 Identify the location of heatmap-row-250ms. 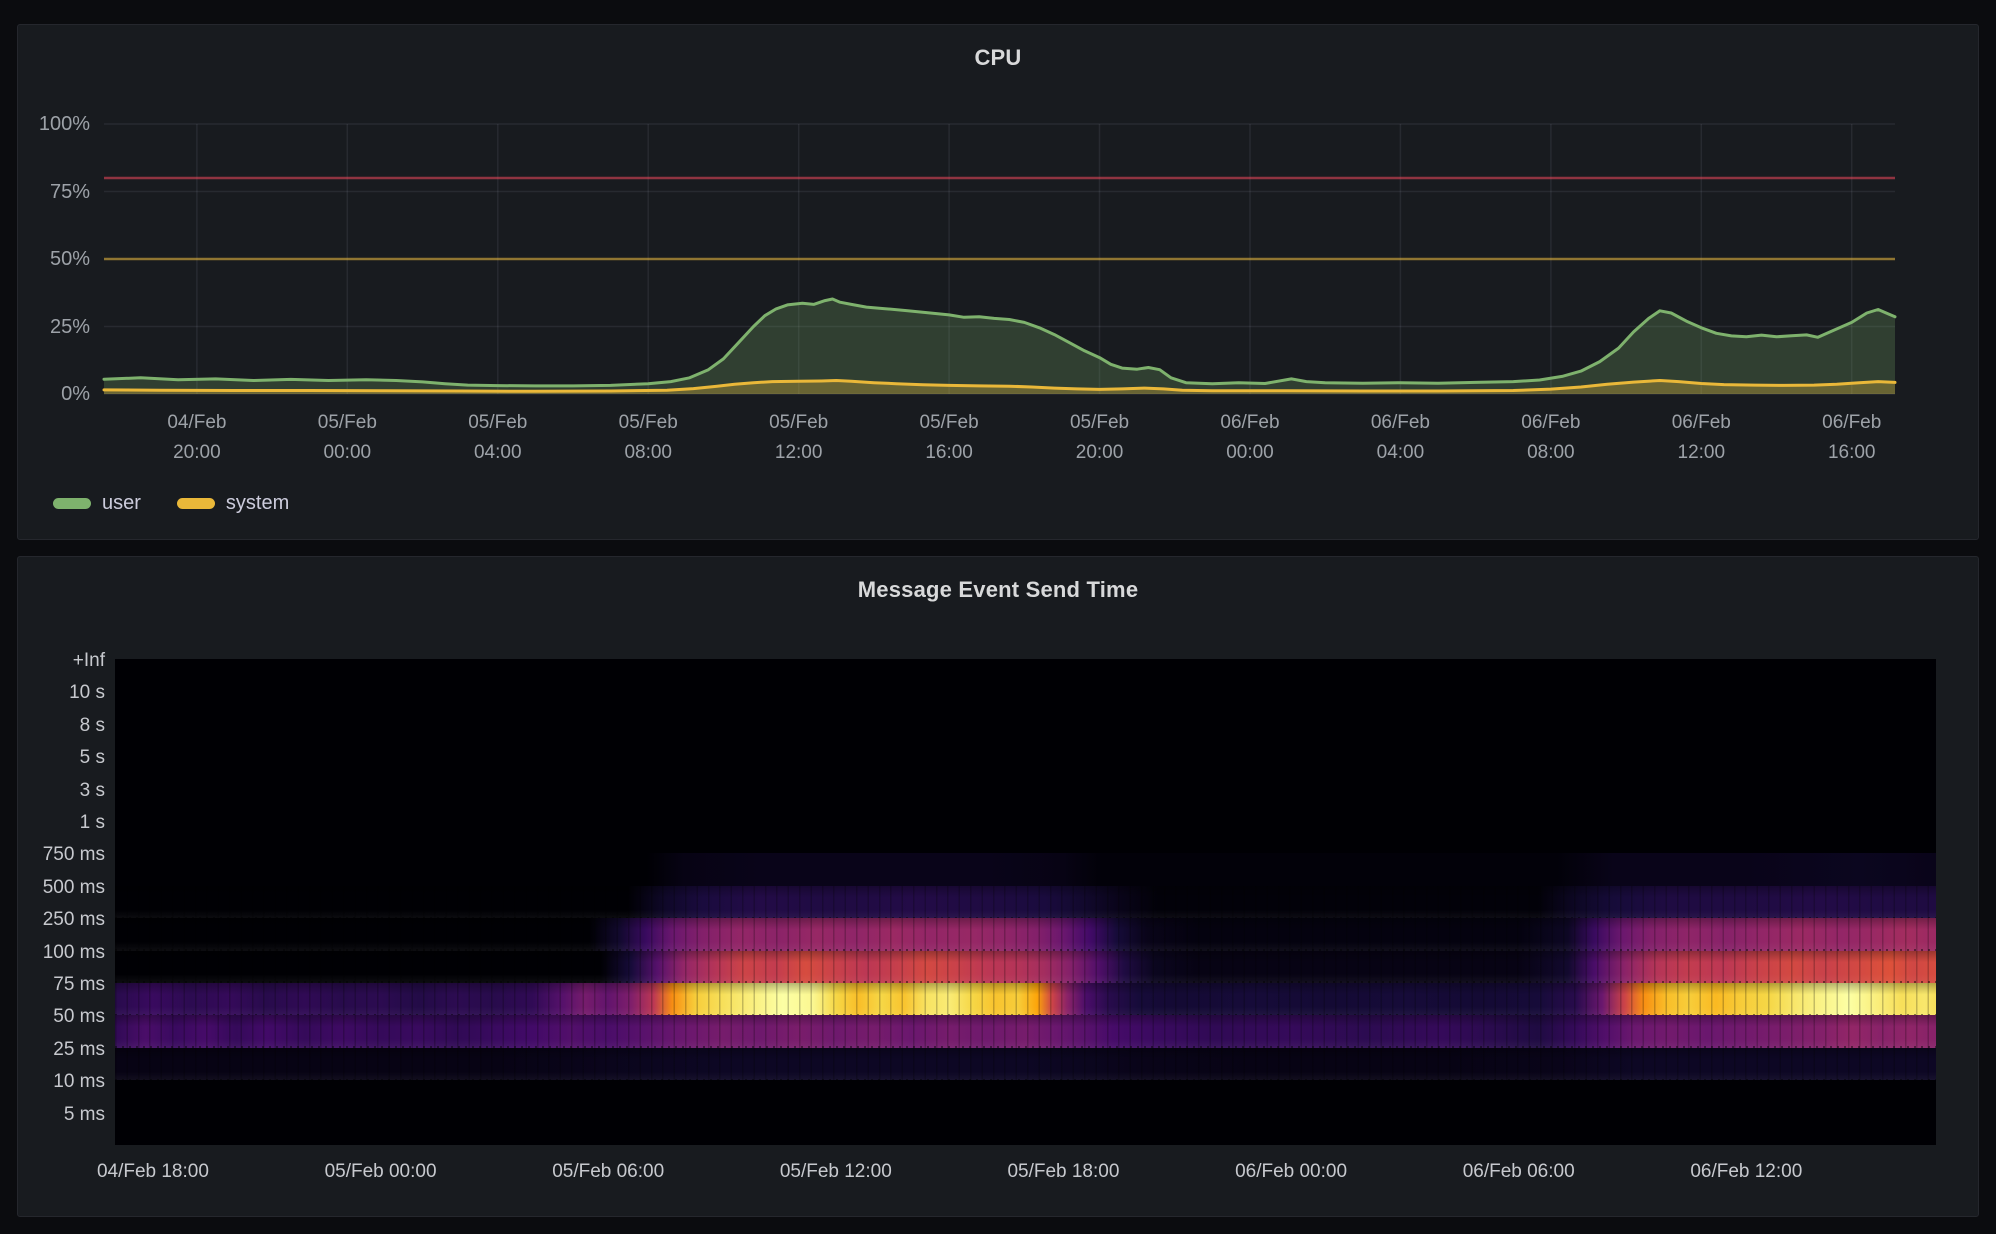
(1025, 935).